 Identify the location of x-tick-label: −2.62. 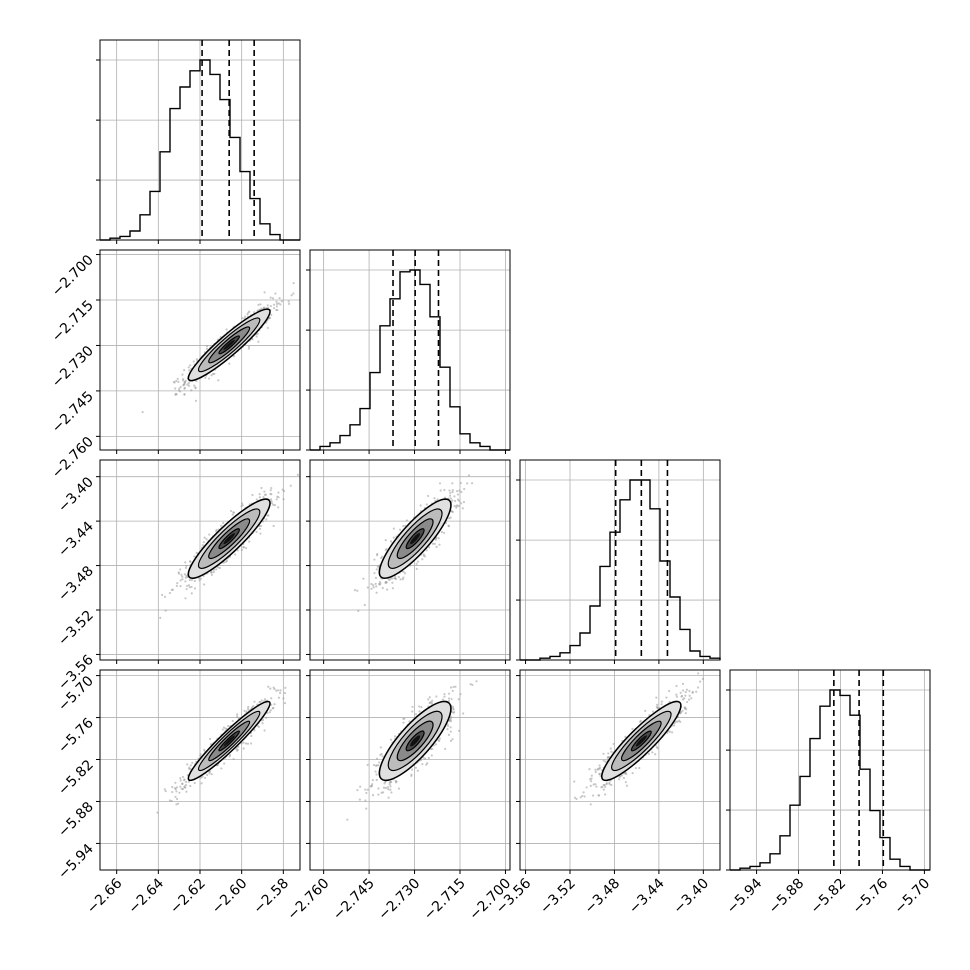
(188, 897).